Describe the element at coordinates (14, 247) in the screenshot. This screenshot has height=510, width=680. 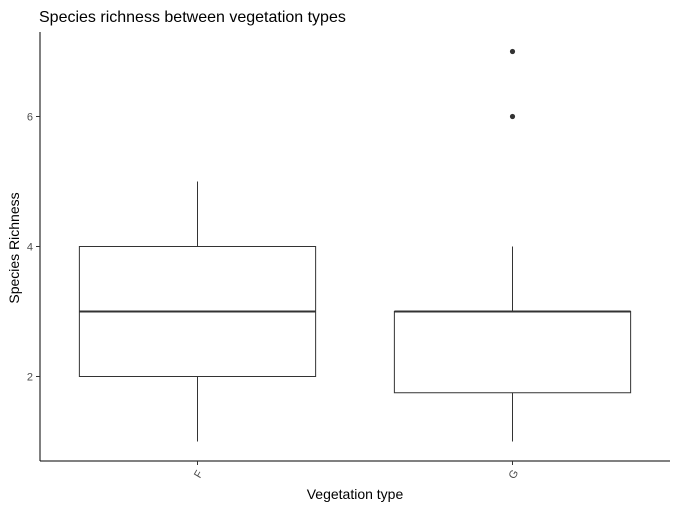
I see `y-axis-title: Species Richness` at that location.